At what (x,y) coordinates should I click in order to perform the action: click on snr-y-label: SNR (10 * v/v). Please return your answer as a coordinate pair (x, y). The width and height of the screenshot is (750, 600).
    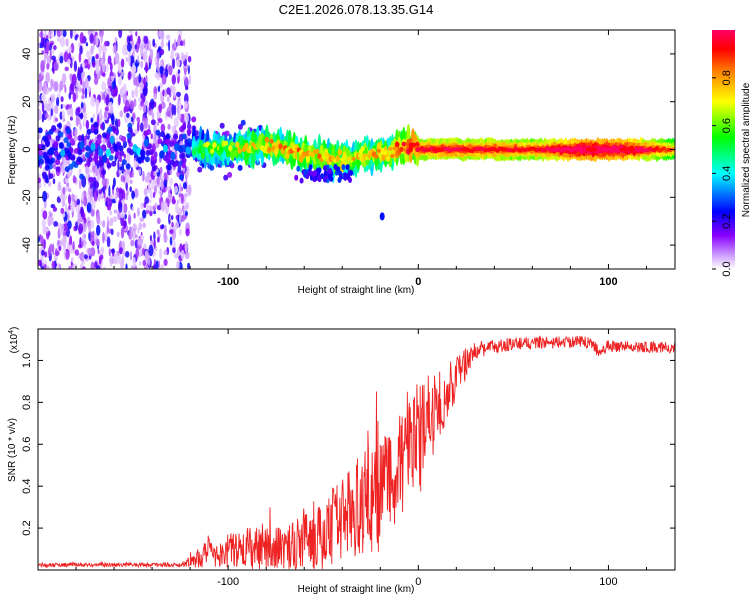
    Looking at the image, I should click on (12, 450).